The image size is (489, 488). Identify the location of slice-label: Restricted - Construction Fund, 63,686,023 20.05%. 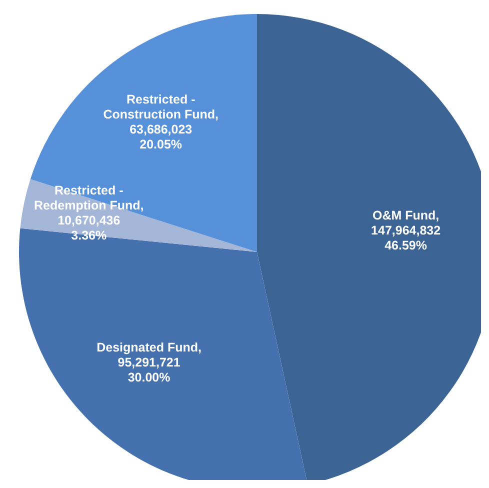
(160, 122).